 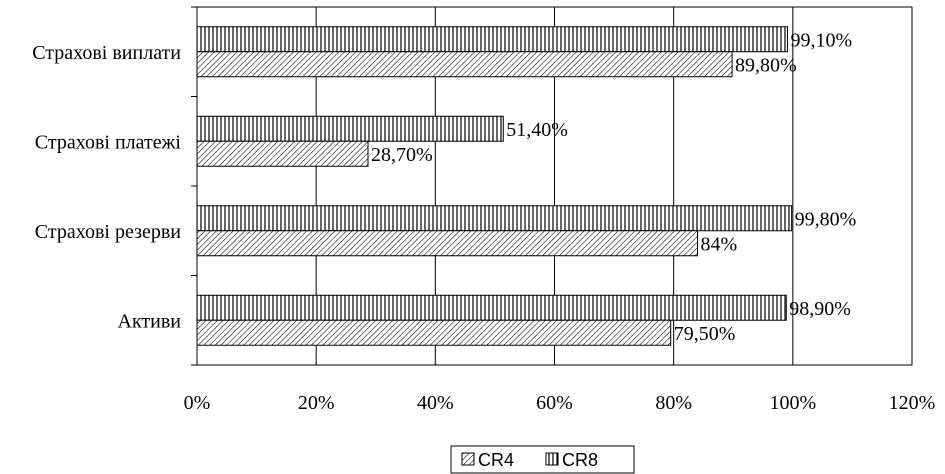 What do you see at coordinates (537, 130) in the screenshot?
I see `data-label: 51,40%` at bounding box center [537, 130].